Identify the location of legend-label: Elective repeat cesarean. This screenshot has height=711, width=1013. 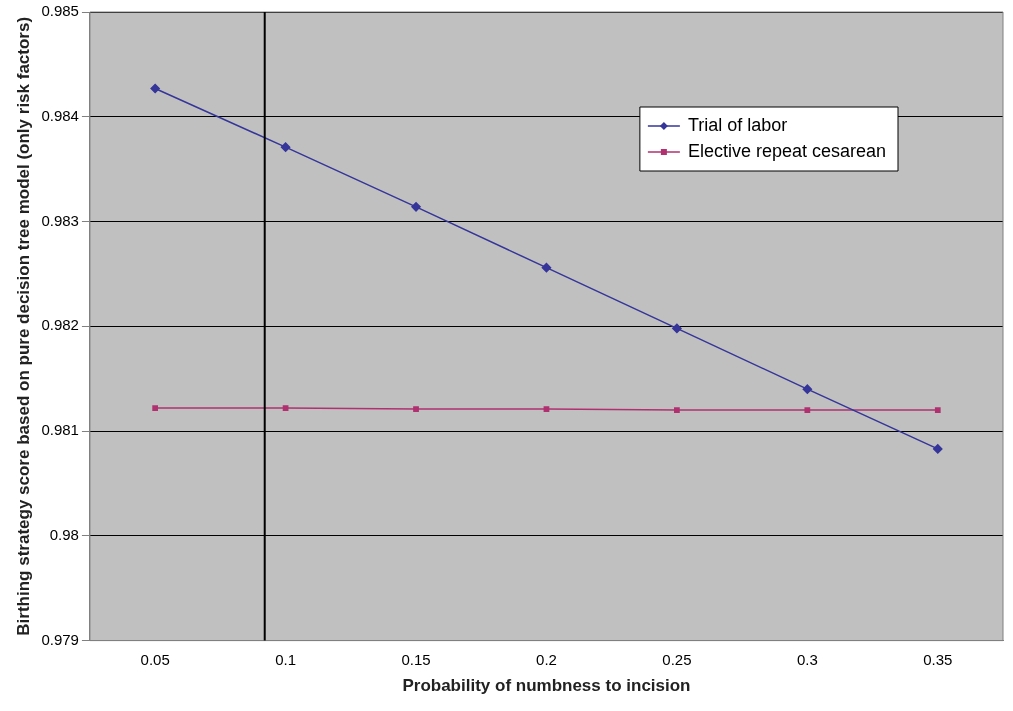
(787, 150).